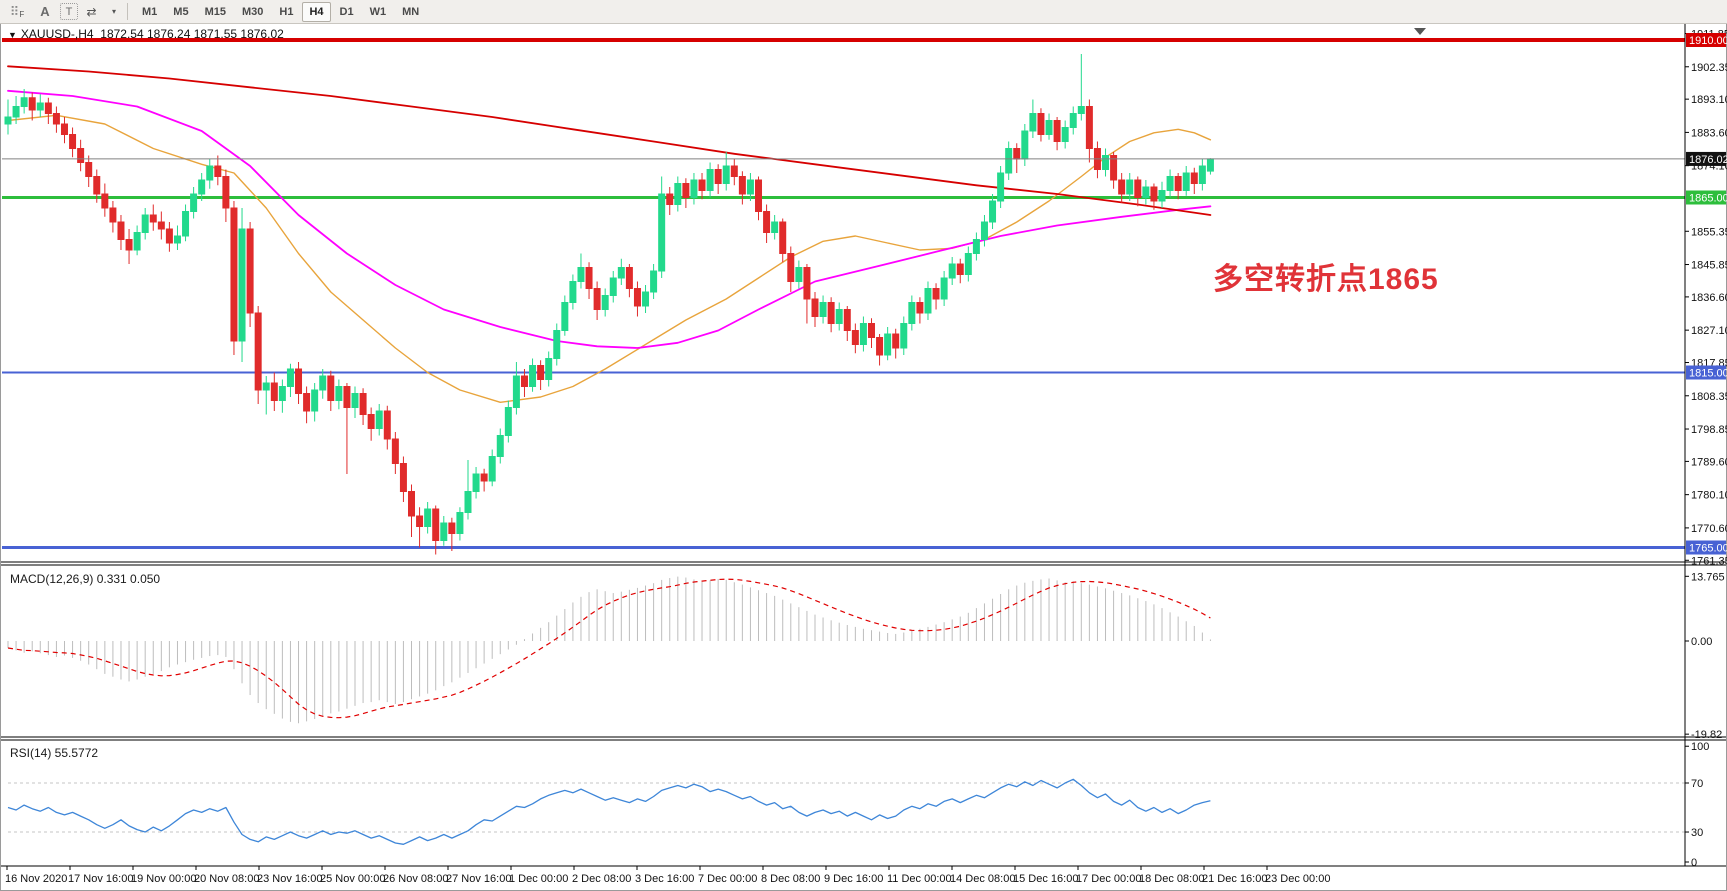  I want to click on time-axis-label: 1 Dec 00:00, so click(538, 879).